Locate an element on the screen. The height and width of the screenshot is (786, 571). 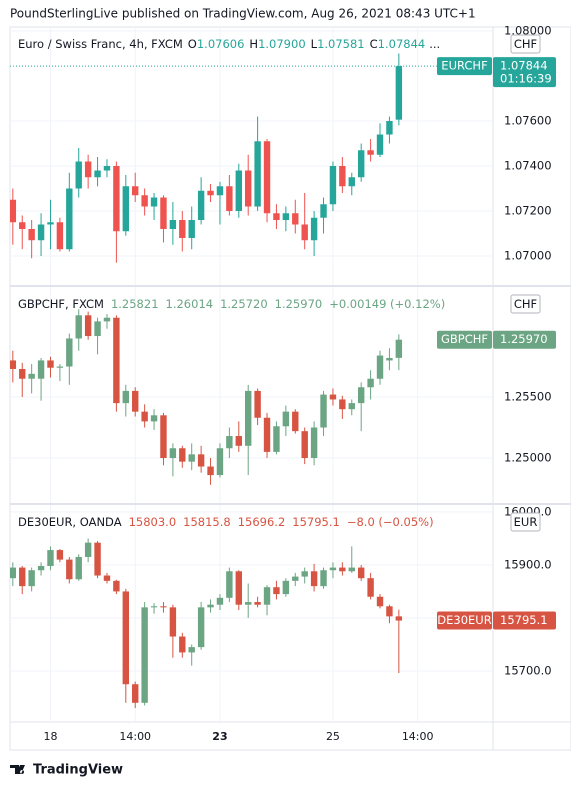
legend-value: 15803.0 is located at coordinates (153, 522).